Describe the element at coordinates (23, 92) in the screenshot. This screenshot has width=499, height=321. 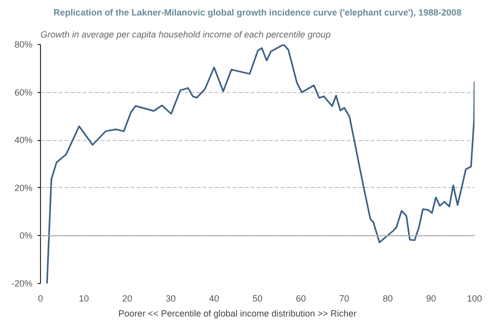
I see `y-tick-label: 60%` at that location.